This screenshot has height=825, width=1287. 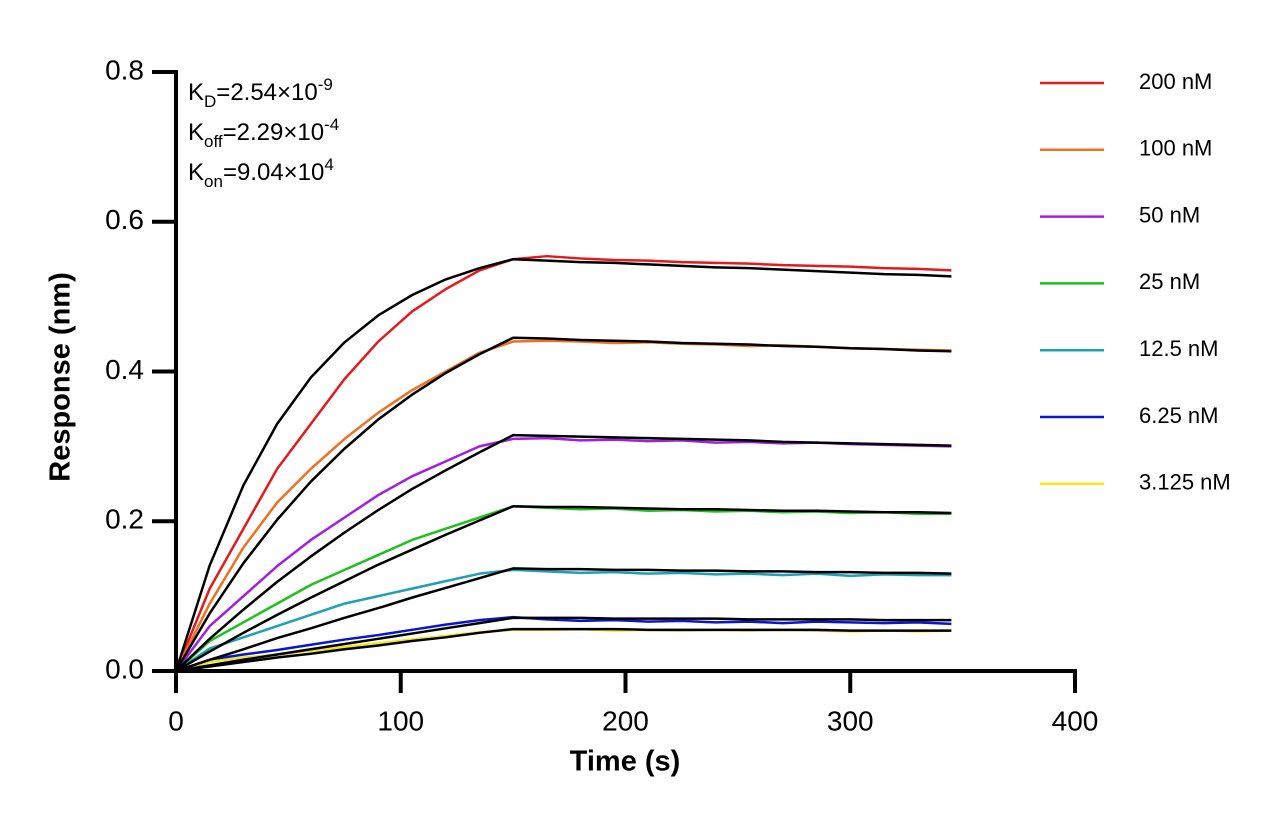 I want to click on annotation-superscript: -9, so click(x=325, y=84).